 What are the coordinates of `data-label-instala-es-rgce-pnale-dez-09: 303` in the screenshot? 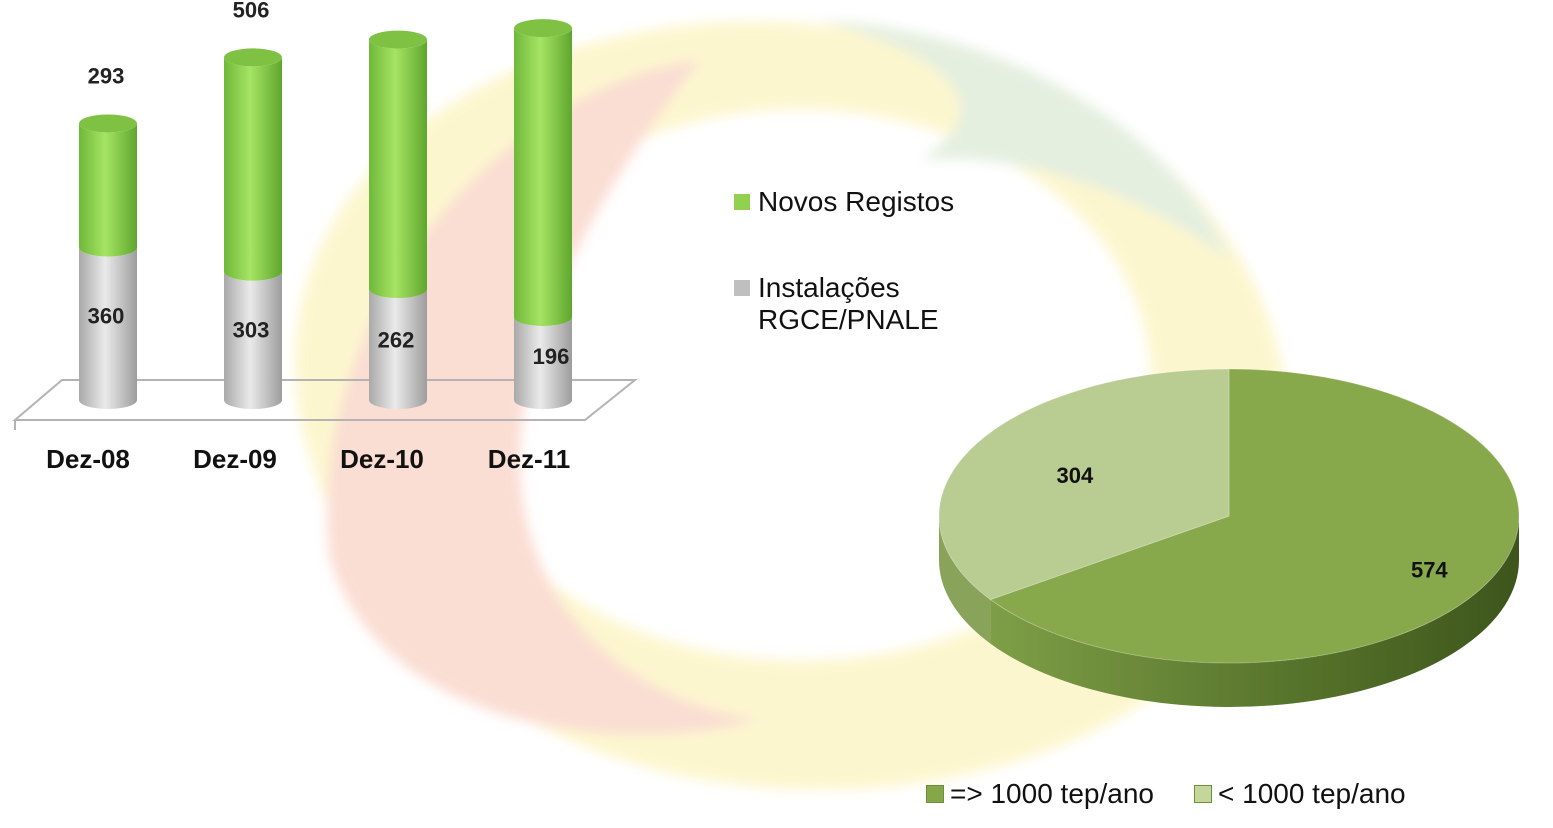 It's located at (251, 330).